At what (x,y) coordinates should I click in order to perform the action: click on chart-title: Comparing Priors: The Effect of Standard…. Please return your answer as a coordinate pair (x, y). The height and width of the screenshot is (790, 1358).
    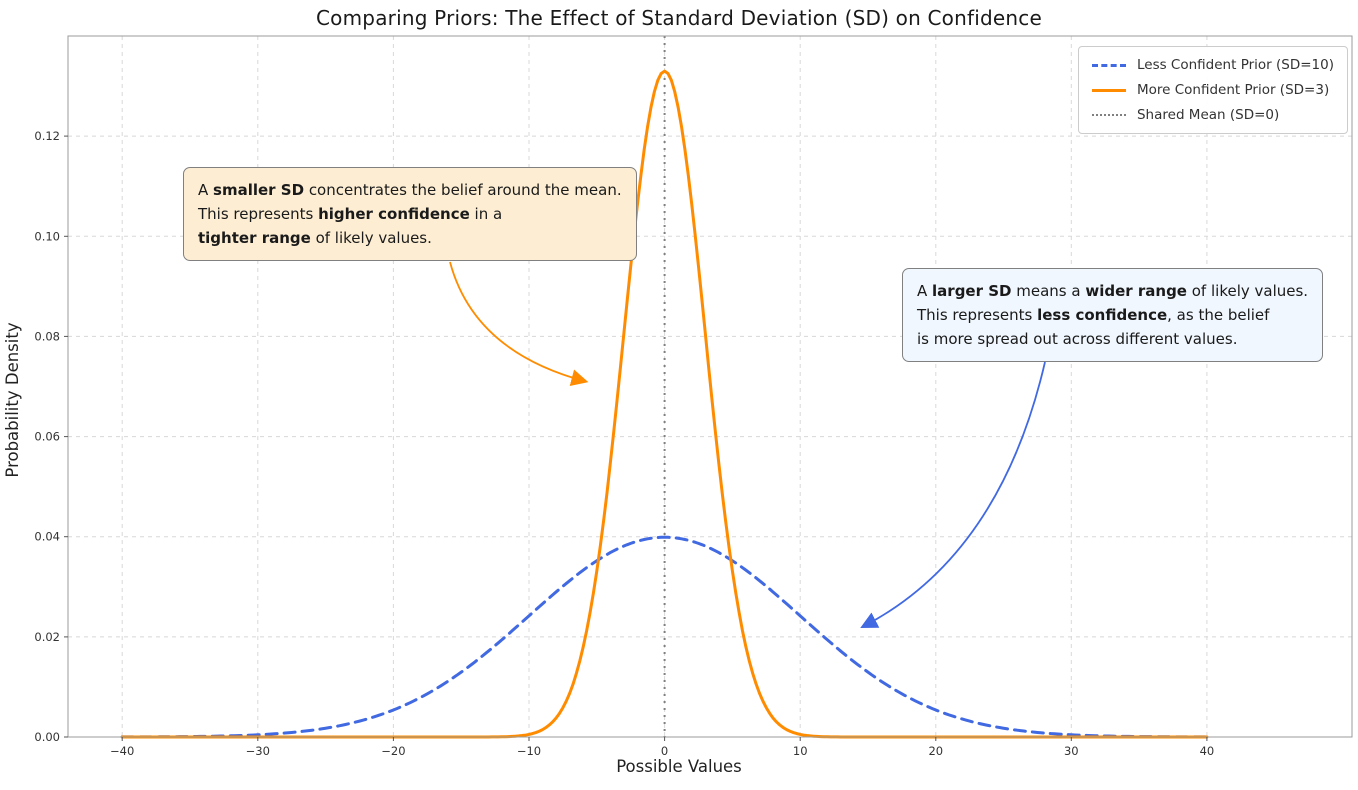
    Looking at the image, I should click on (679, 18).